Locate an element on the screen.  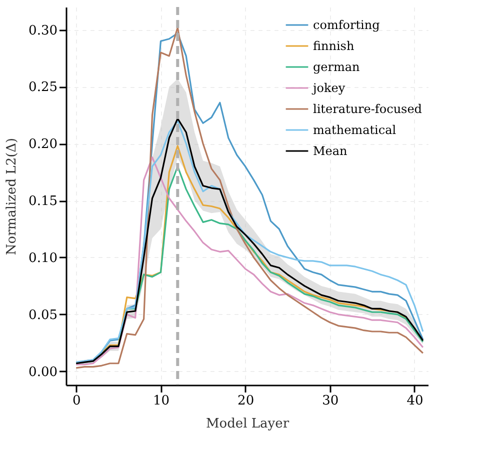
x-tick-label: 20 is located at coordinates (246, 401).